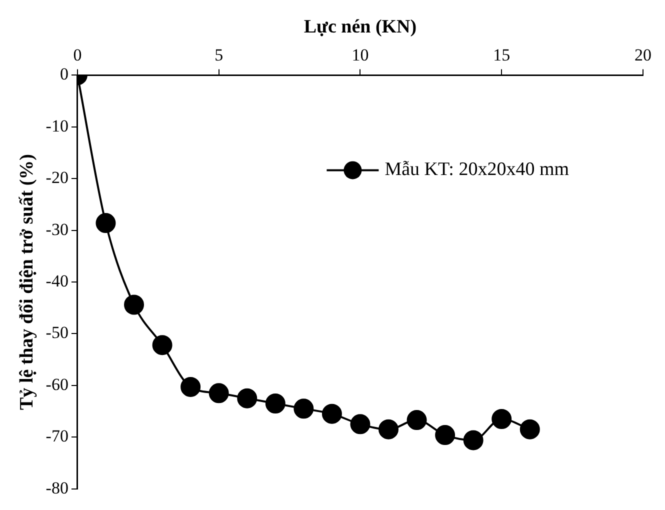 This screenshot has height=510, width=665. What do you see at coordinates (57, 488) in the screenshot?
I see `y-tick-label: -80` at bounding box center [57, 488].